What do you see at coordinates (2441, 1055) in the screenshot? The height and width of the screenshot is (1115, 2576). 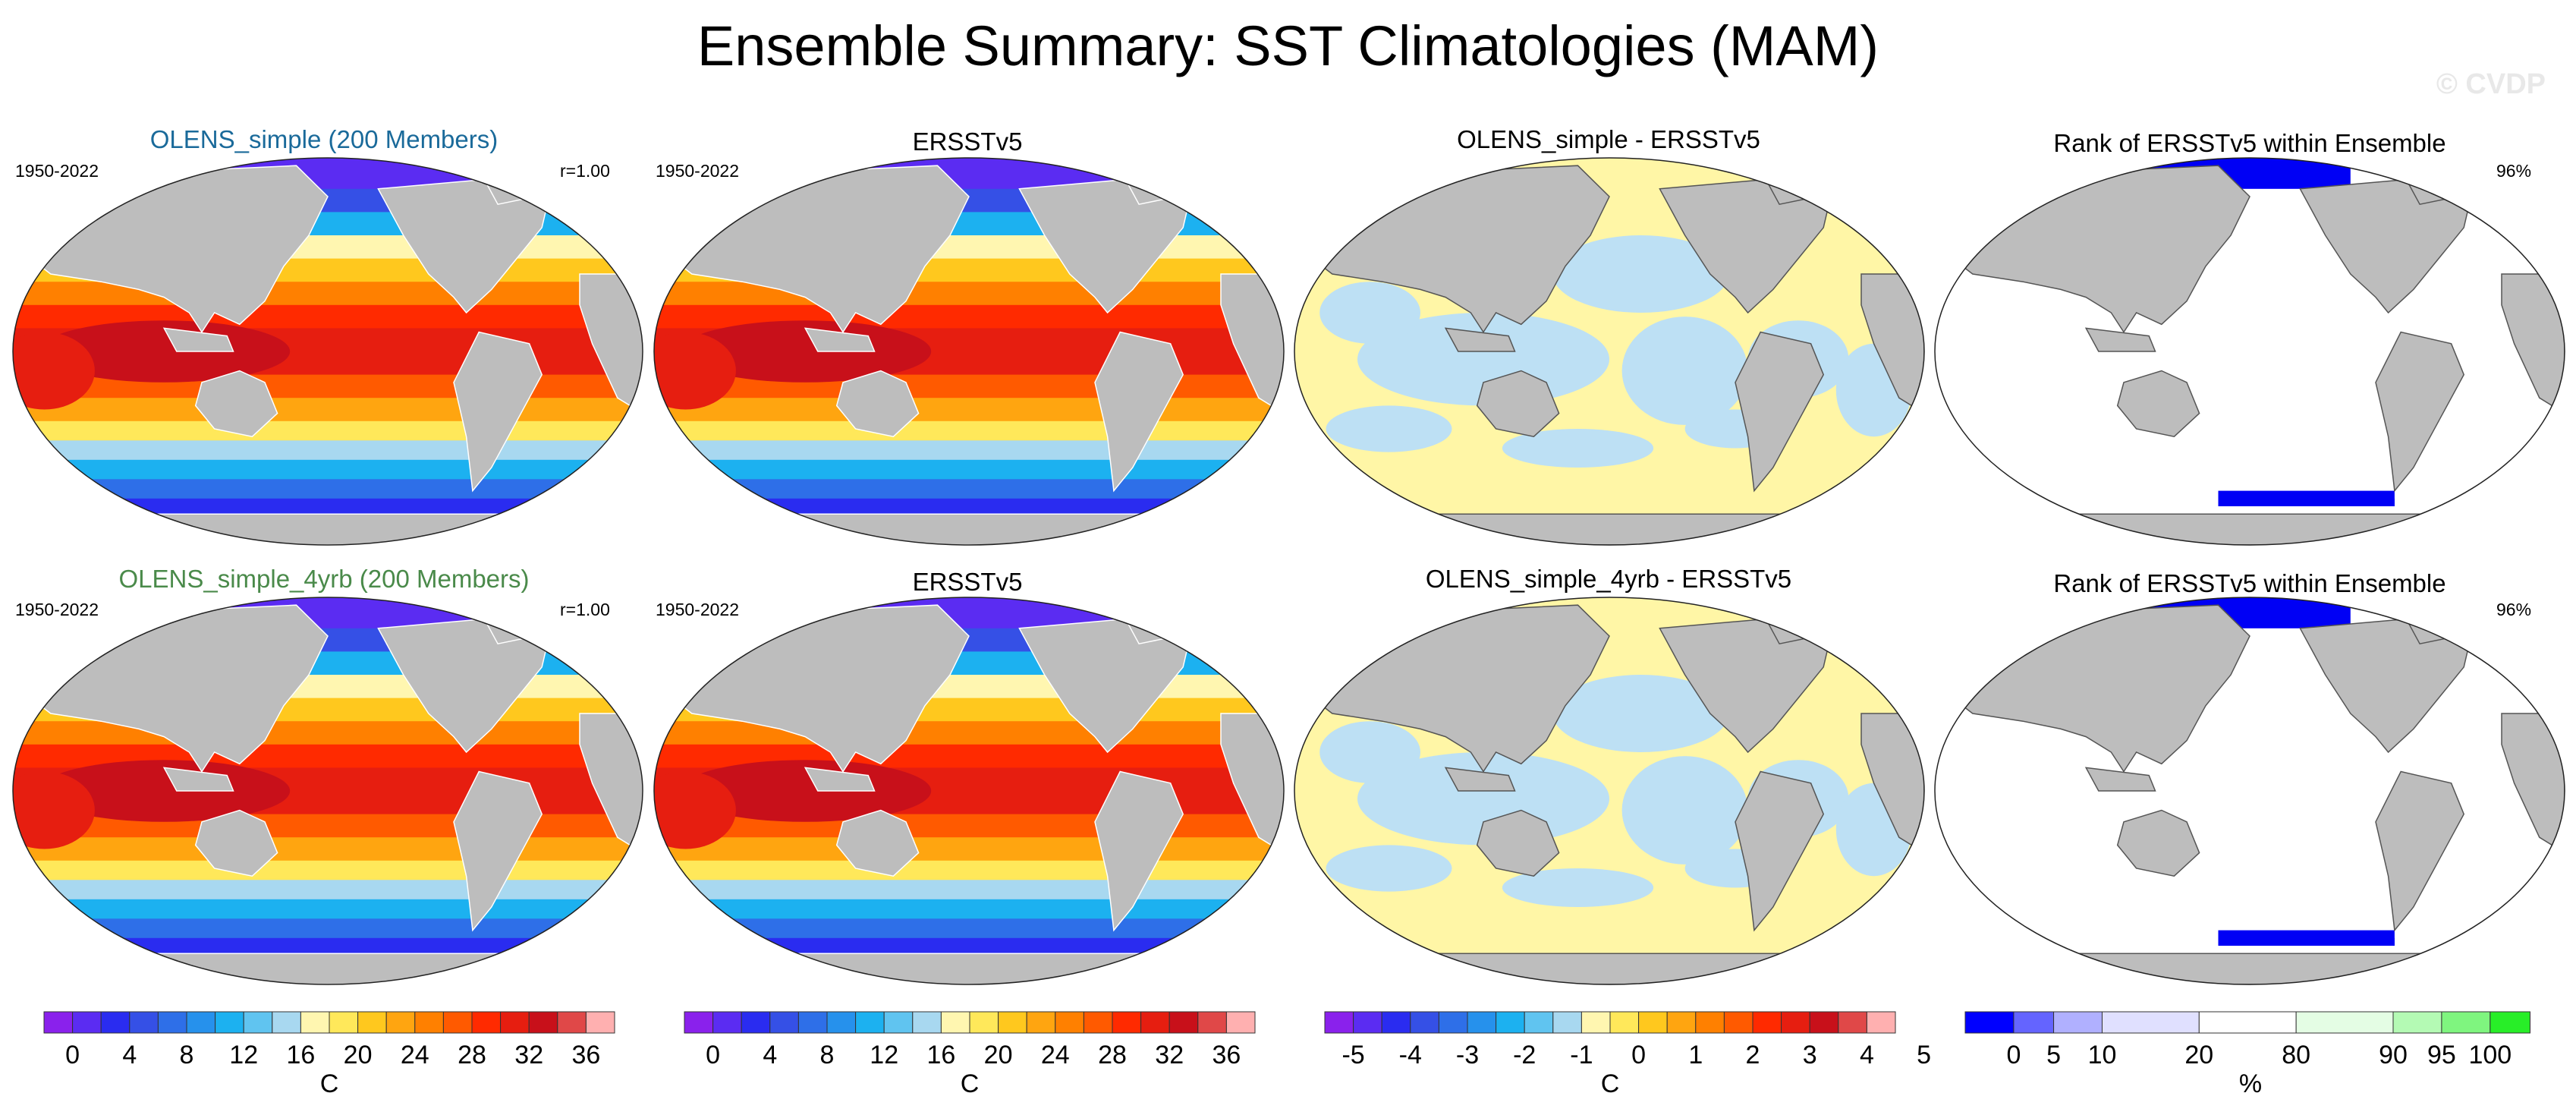 I see `colorbar-tick-label: 95` at bounding box center [2441, 1055].